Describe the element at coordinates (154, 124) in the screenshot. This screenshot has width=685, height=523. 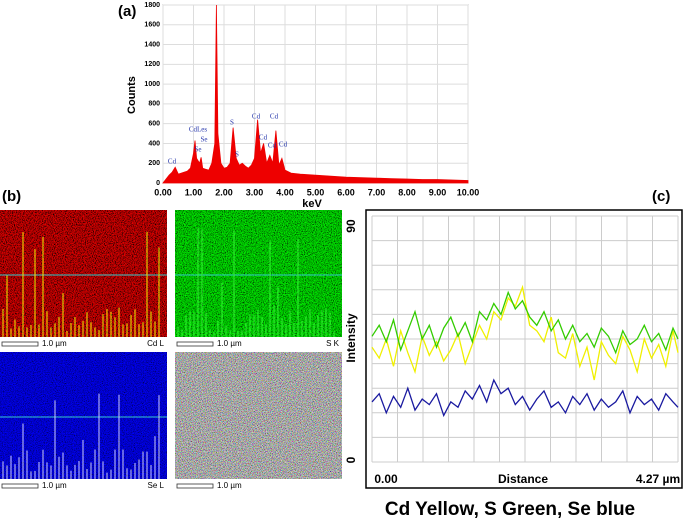
I see `y-tick-label: 600` at that location.